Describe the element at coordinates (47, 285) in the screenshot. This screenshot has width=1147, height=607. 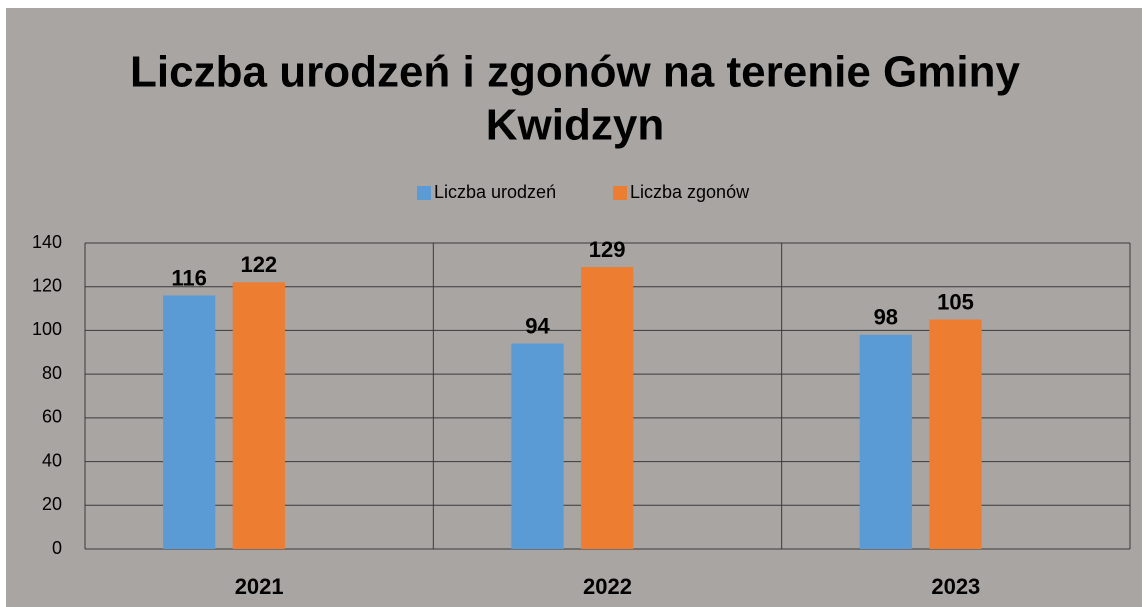
I see `y-tick-label: 120` at that location.